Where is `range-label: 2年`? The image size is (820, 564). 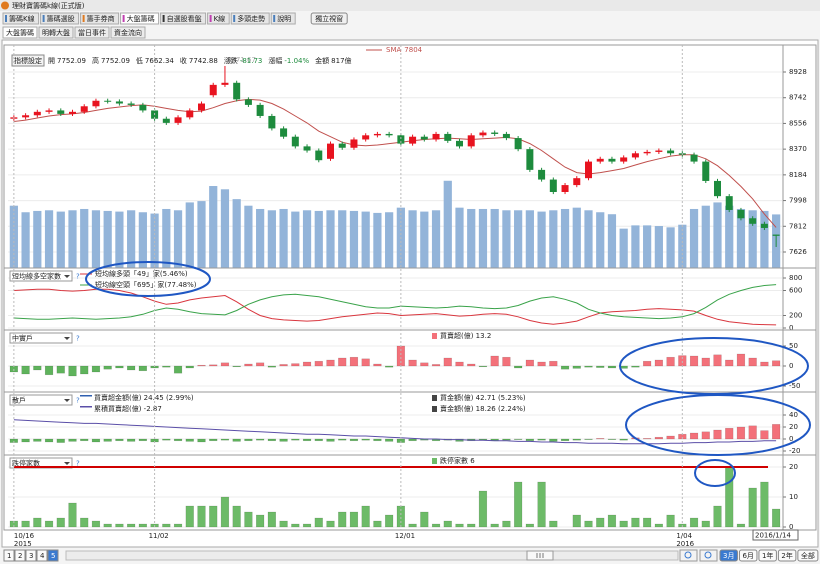 range-label: 2年 is located at coordinates (786, 555).